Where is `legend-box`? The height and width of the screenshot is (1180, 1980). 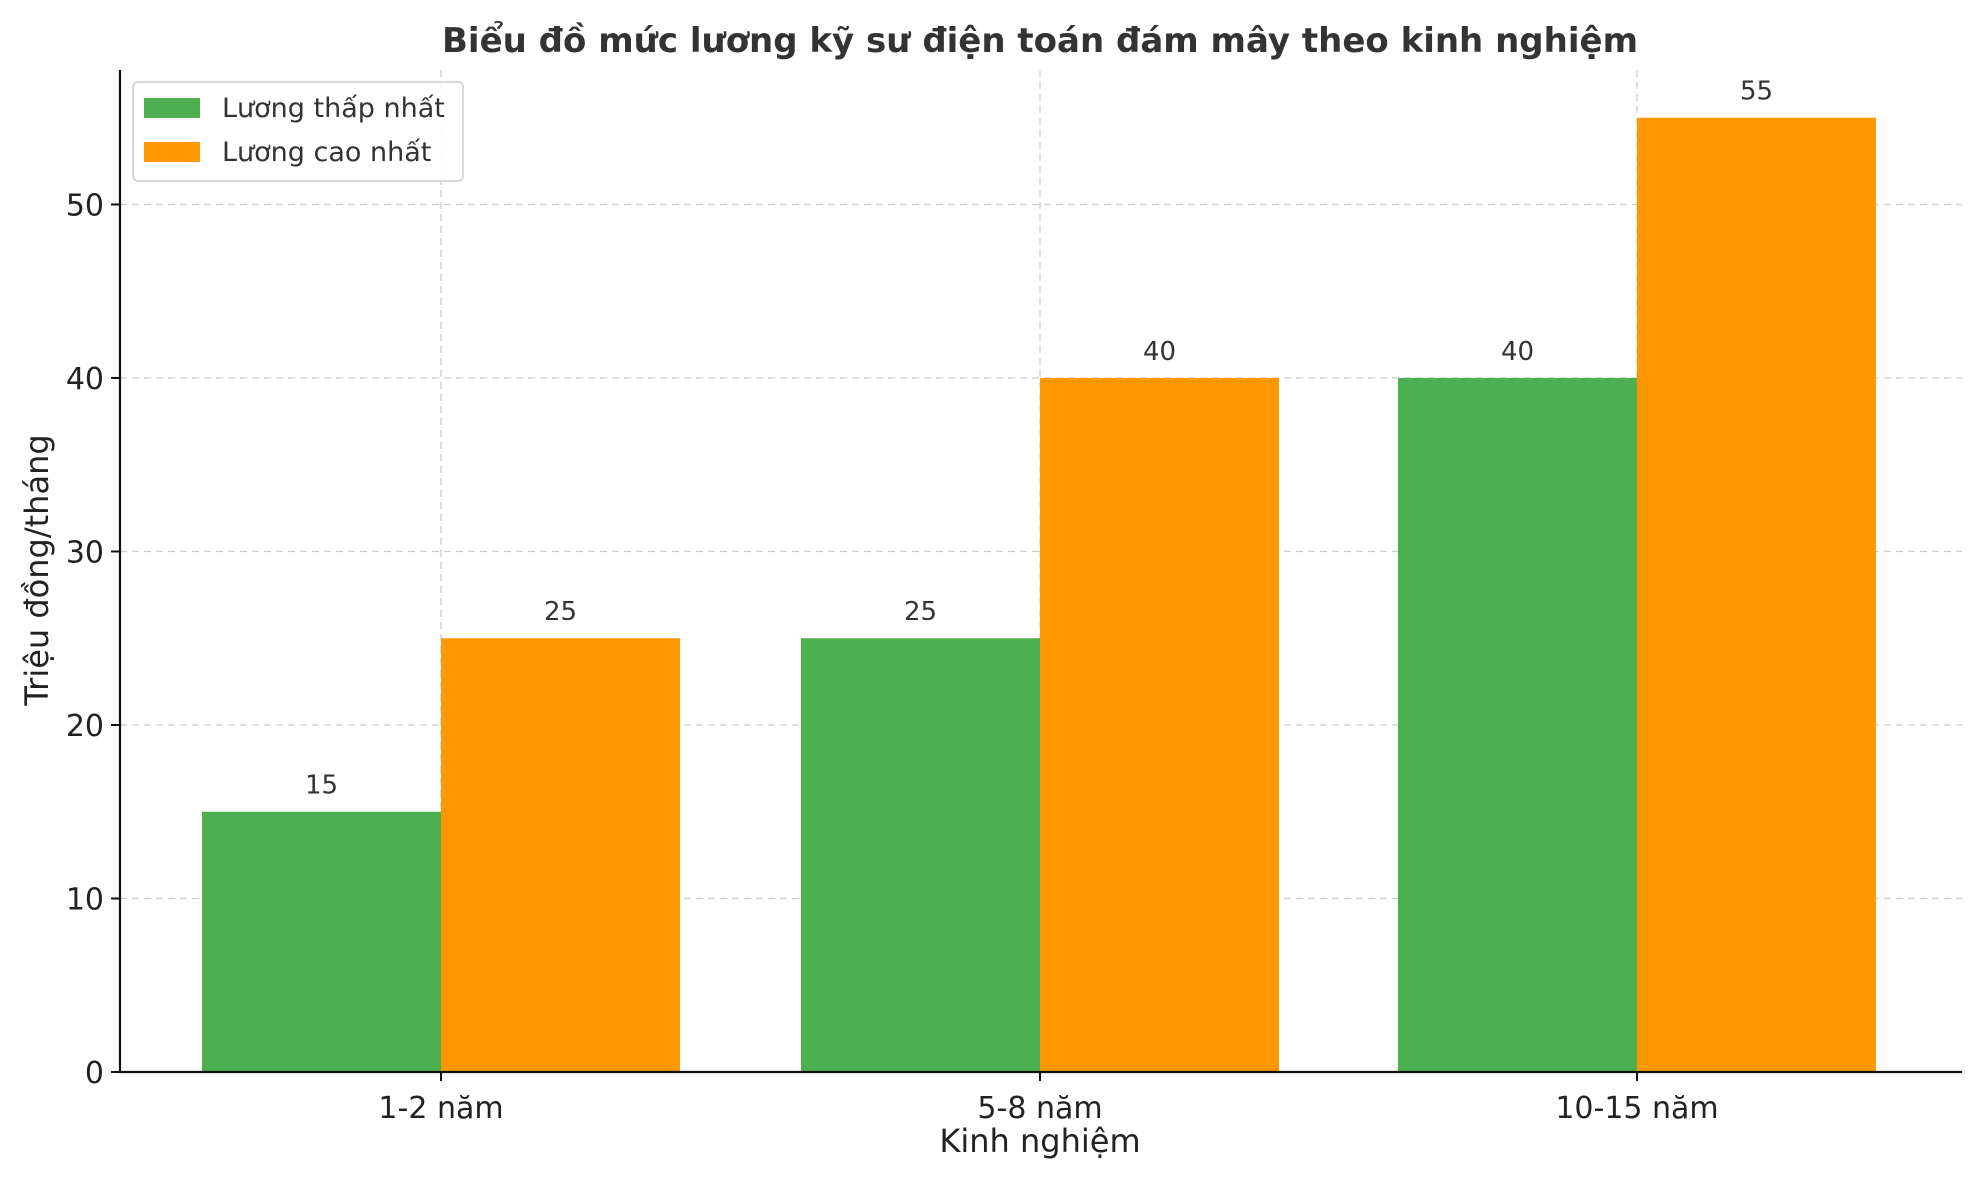
legend-box is located at coordinates (298, 131).